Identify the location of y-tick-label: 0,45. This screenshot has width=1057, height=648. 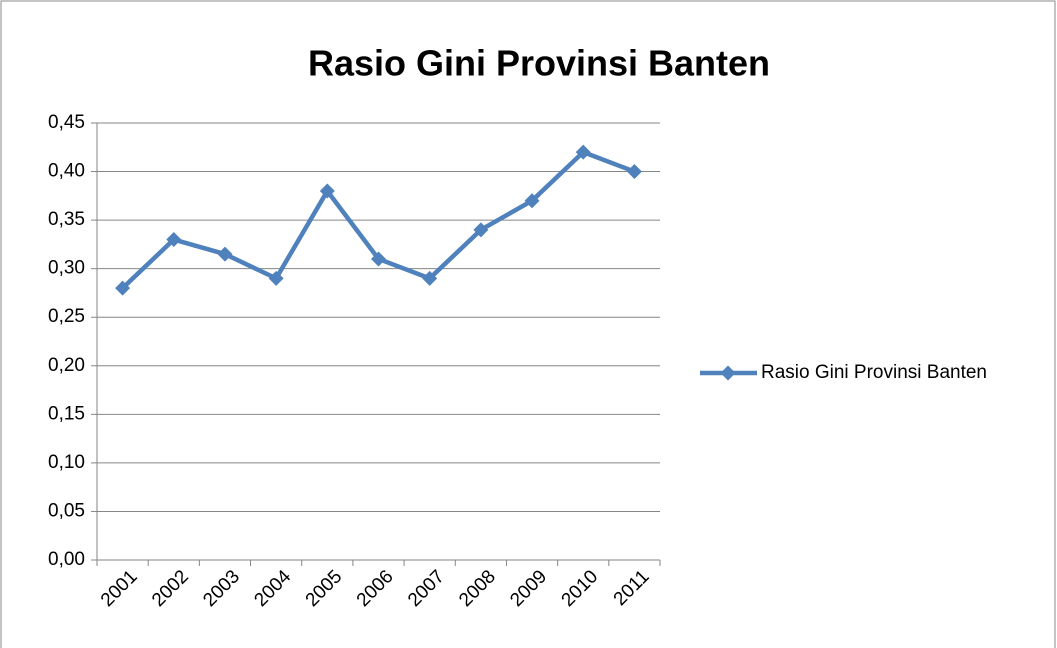
(66, 122).